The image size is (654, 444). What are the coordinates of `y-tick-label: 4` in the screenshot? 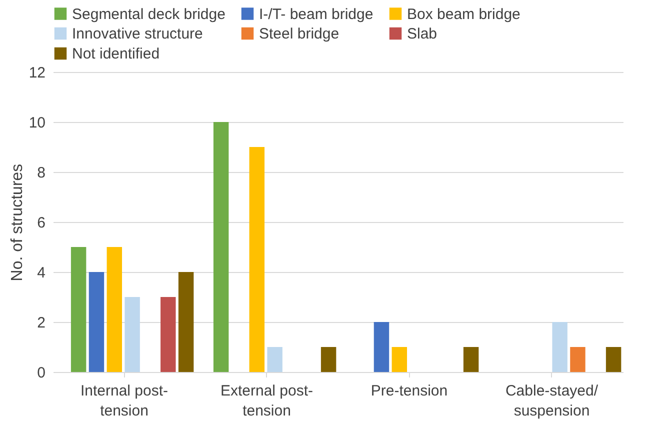 It's located at (41, 273).